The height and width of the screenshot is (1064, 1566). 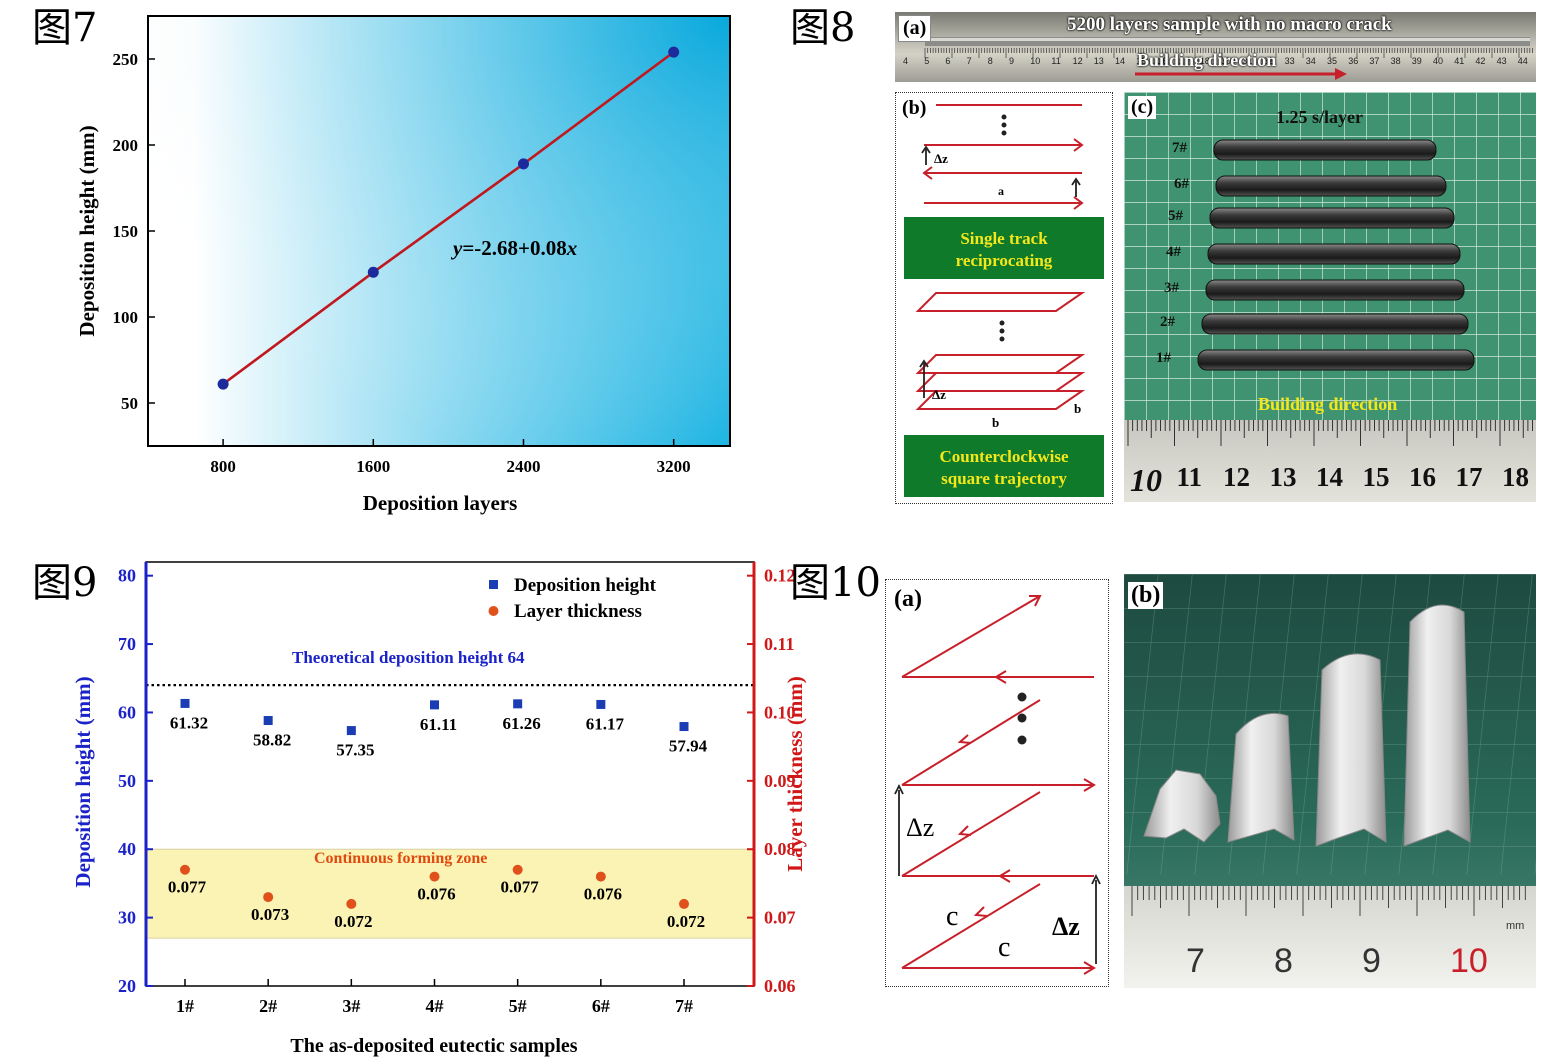 I want to click on fig9-zone-label: Continuous forming zone, so click(x=400, y=858).